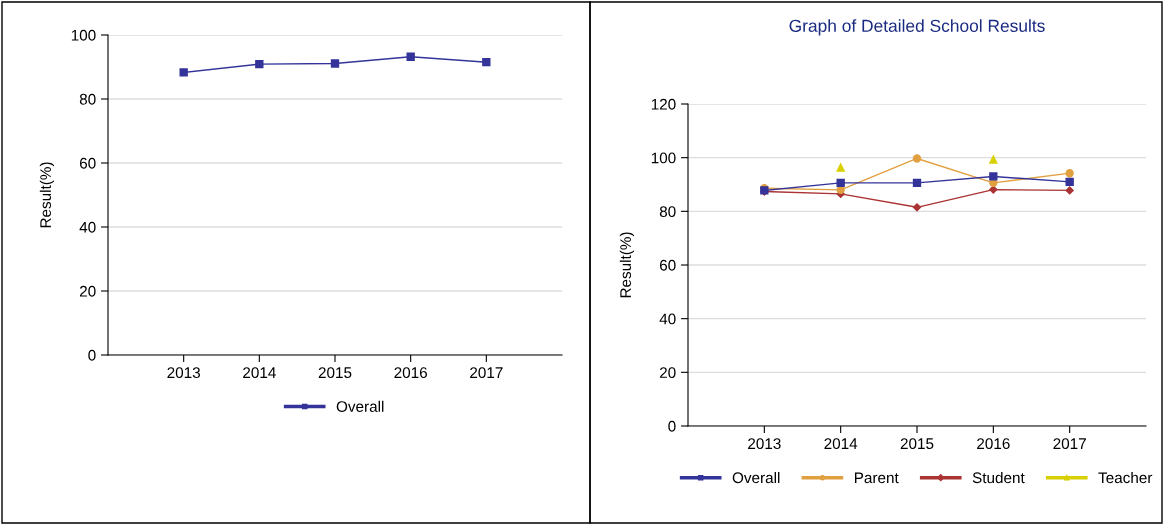 The width and height of the screenshot is (1166, 525). I want to click on legend-label: Student, so click(998, 477).